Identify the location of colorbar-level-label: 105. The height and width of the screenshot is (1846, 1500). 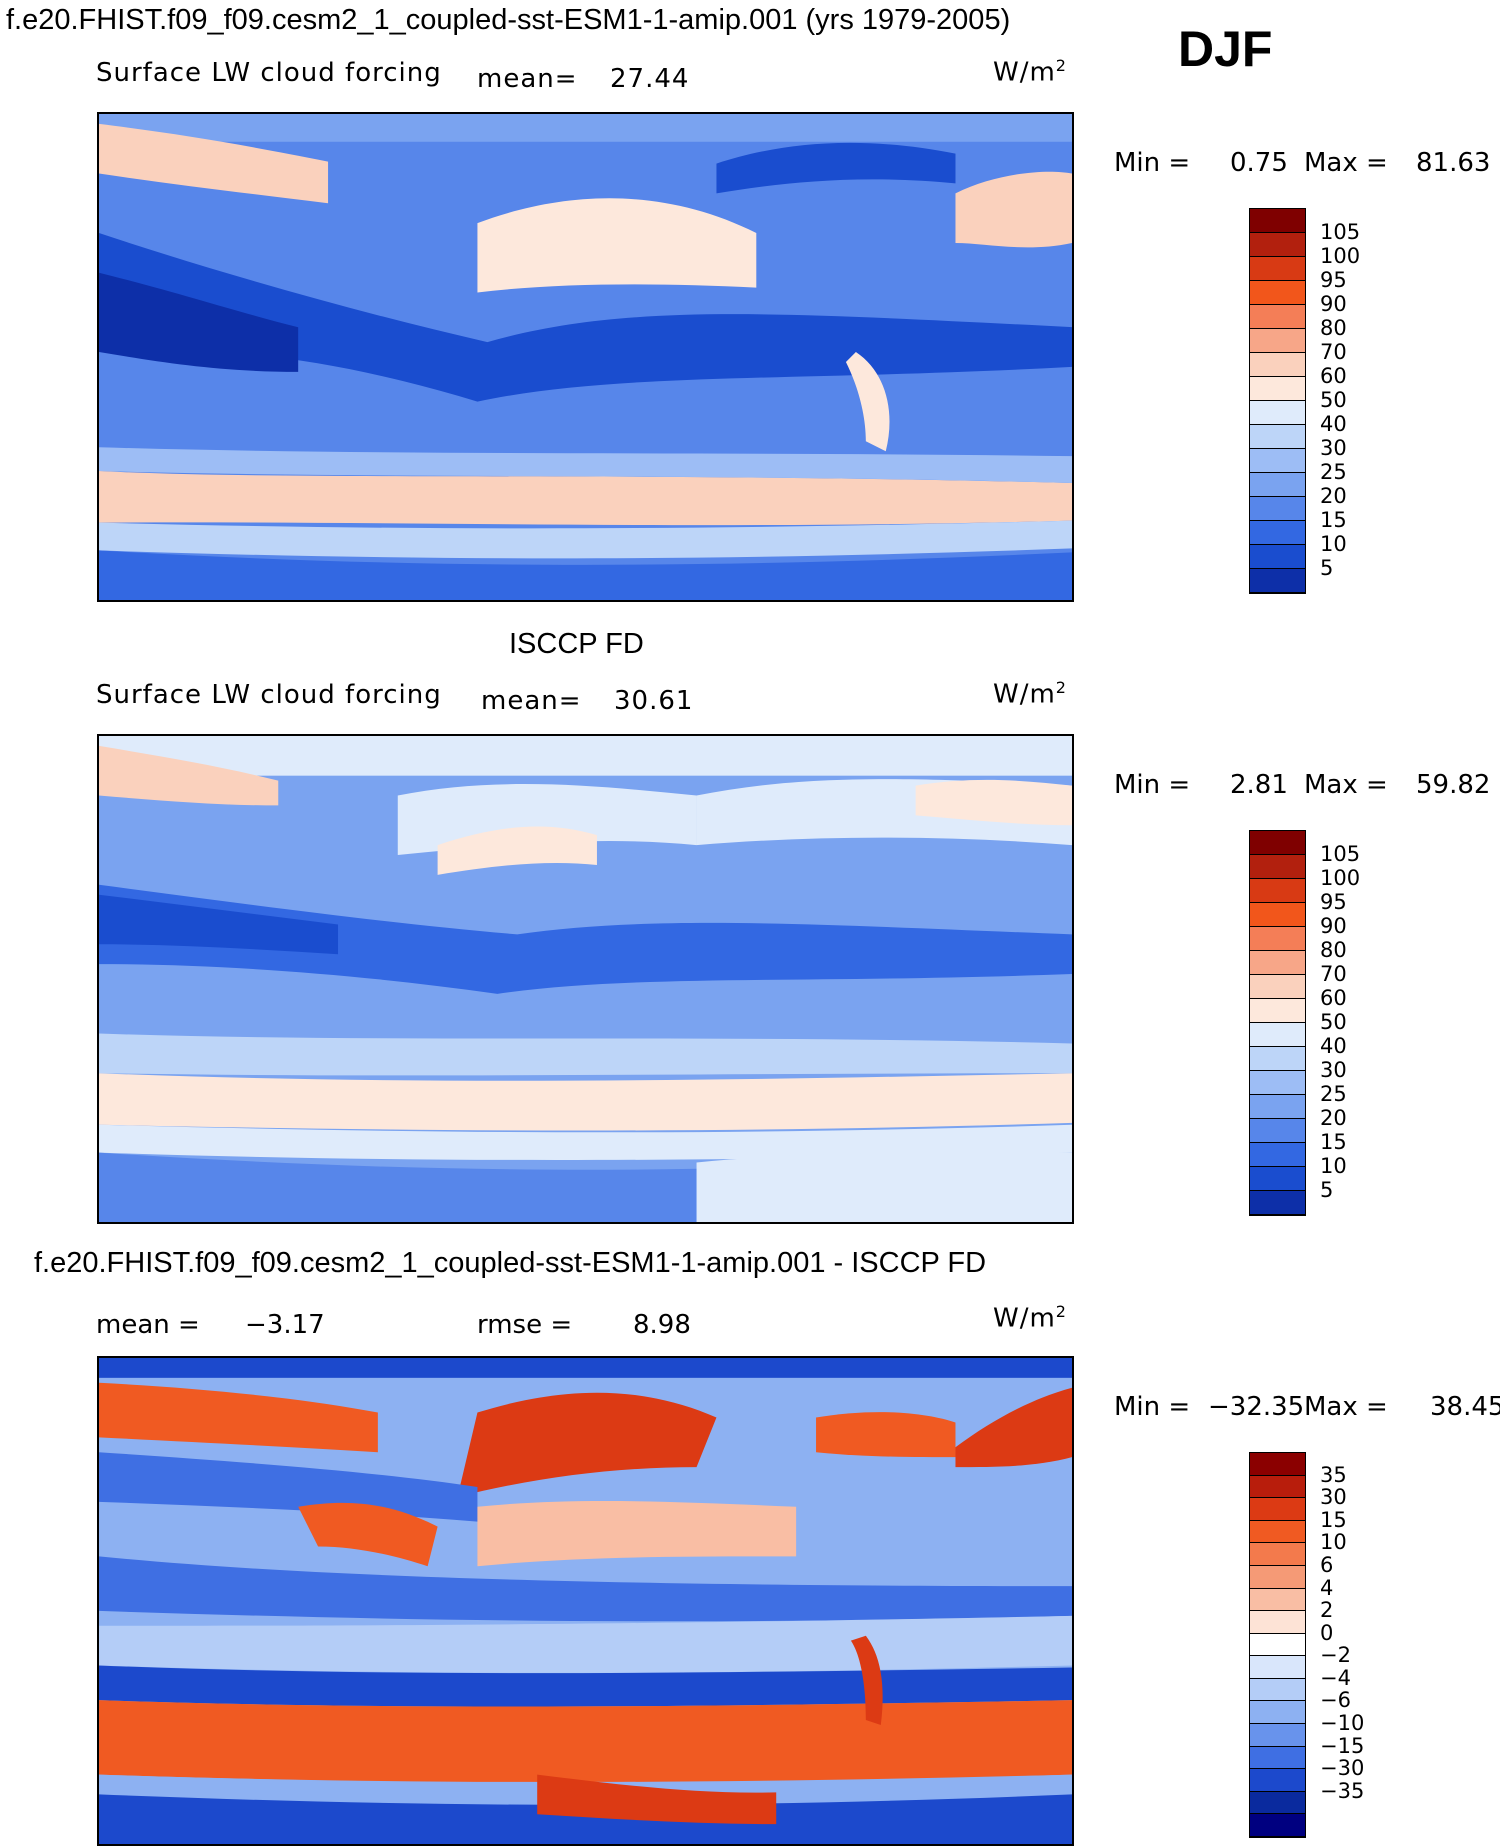
(1340, 854).